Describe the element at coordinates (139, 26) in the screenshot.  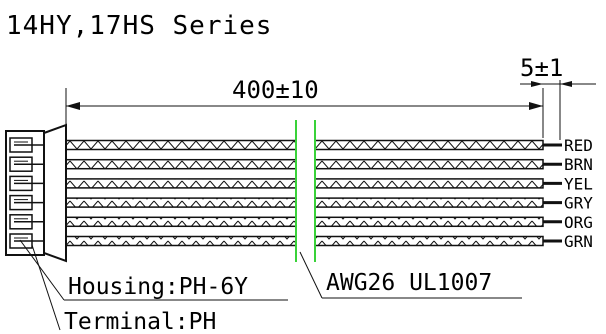
I see `drawing-title: 14HY,17HS Series` at that location.